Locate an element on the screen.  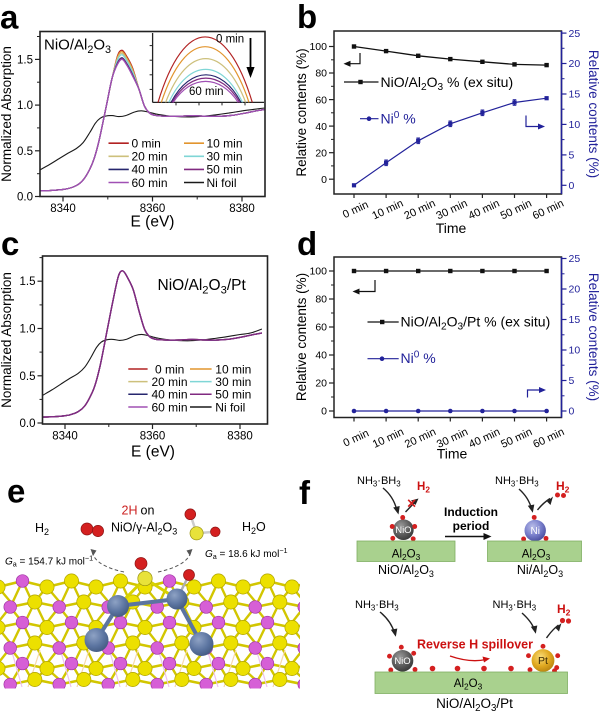
svg-text: f is located at coordinates (305, 492).